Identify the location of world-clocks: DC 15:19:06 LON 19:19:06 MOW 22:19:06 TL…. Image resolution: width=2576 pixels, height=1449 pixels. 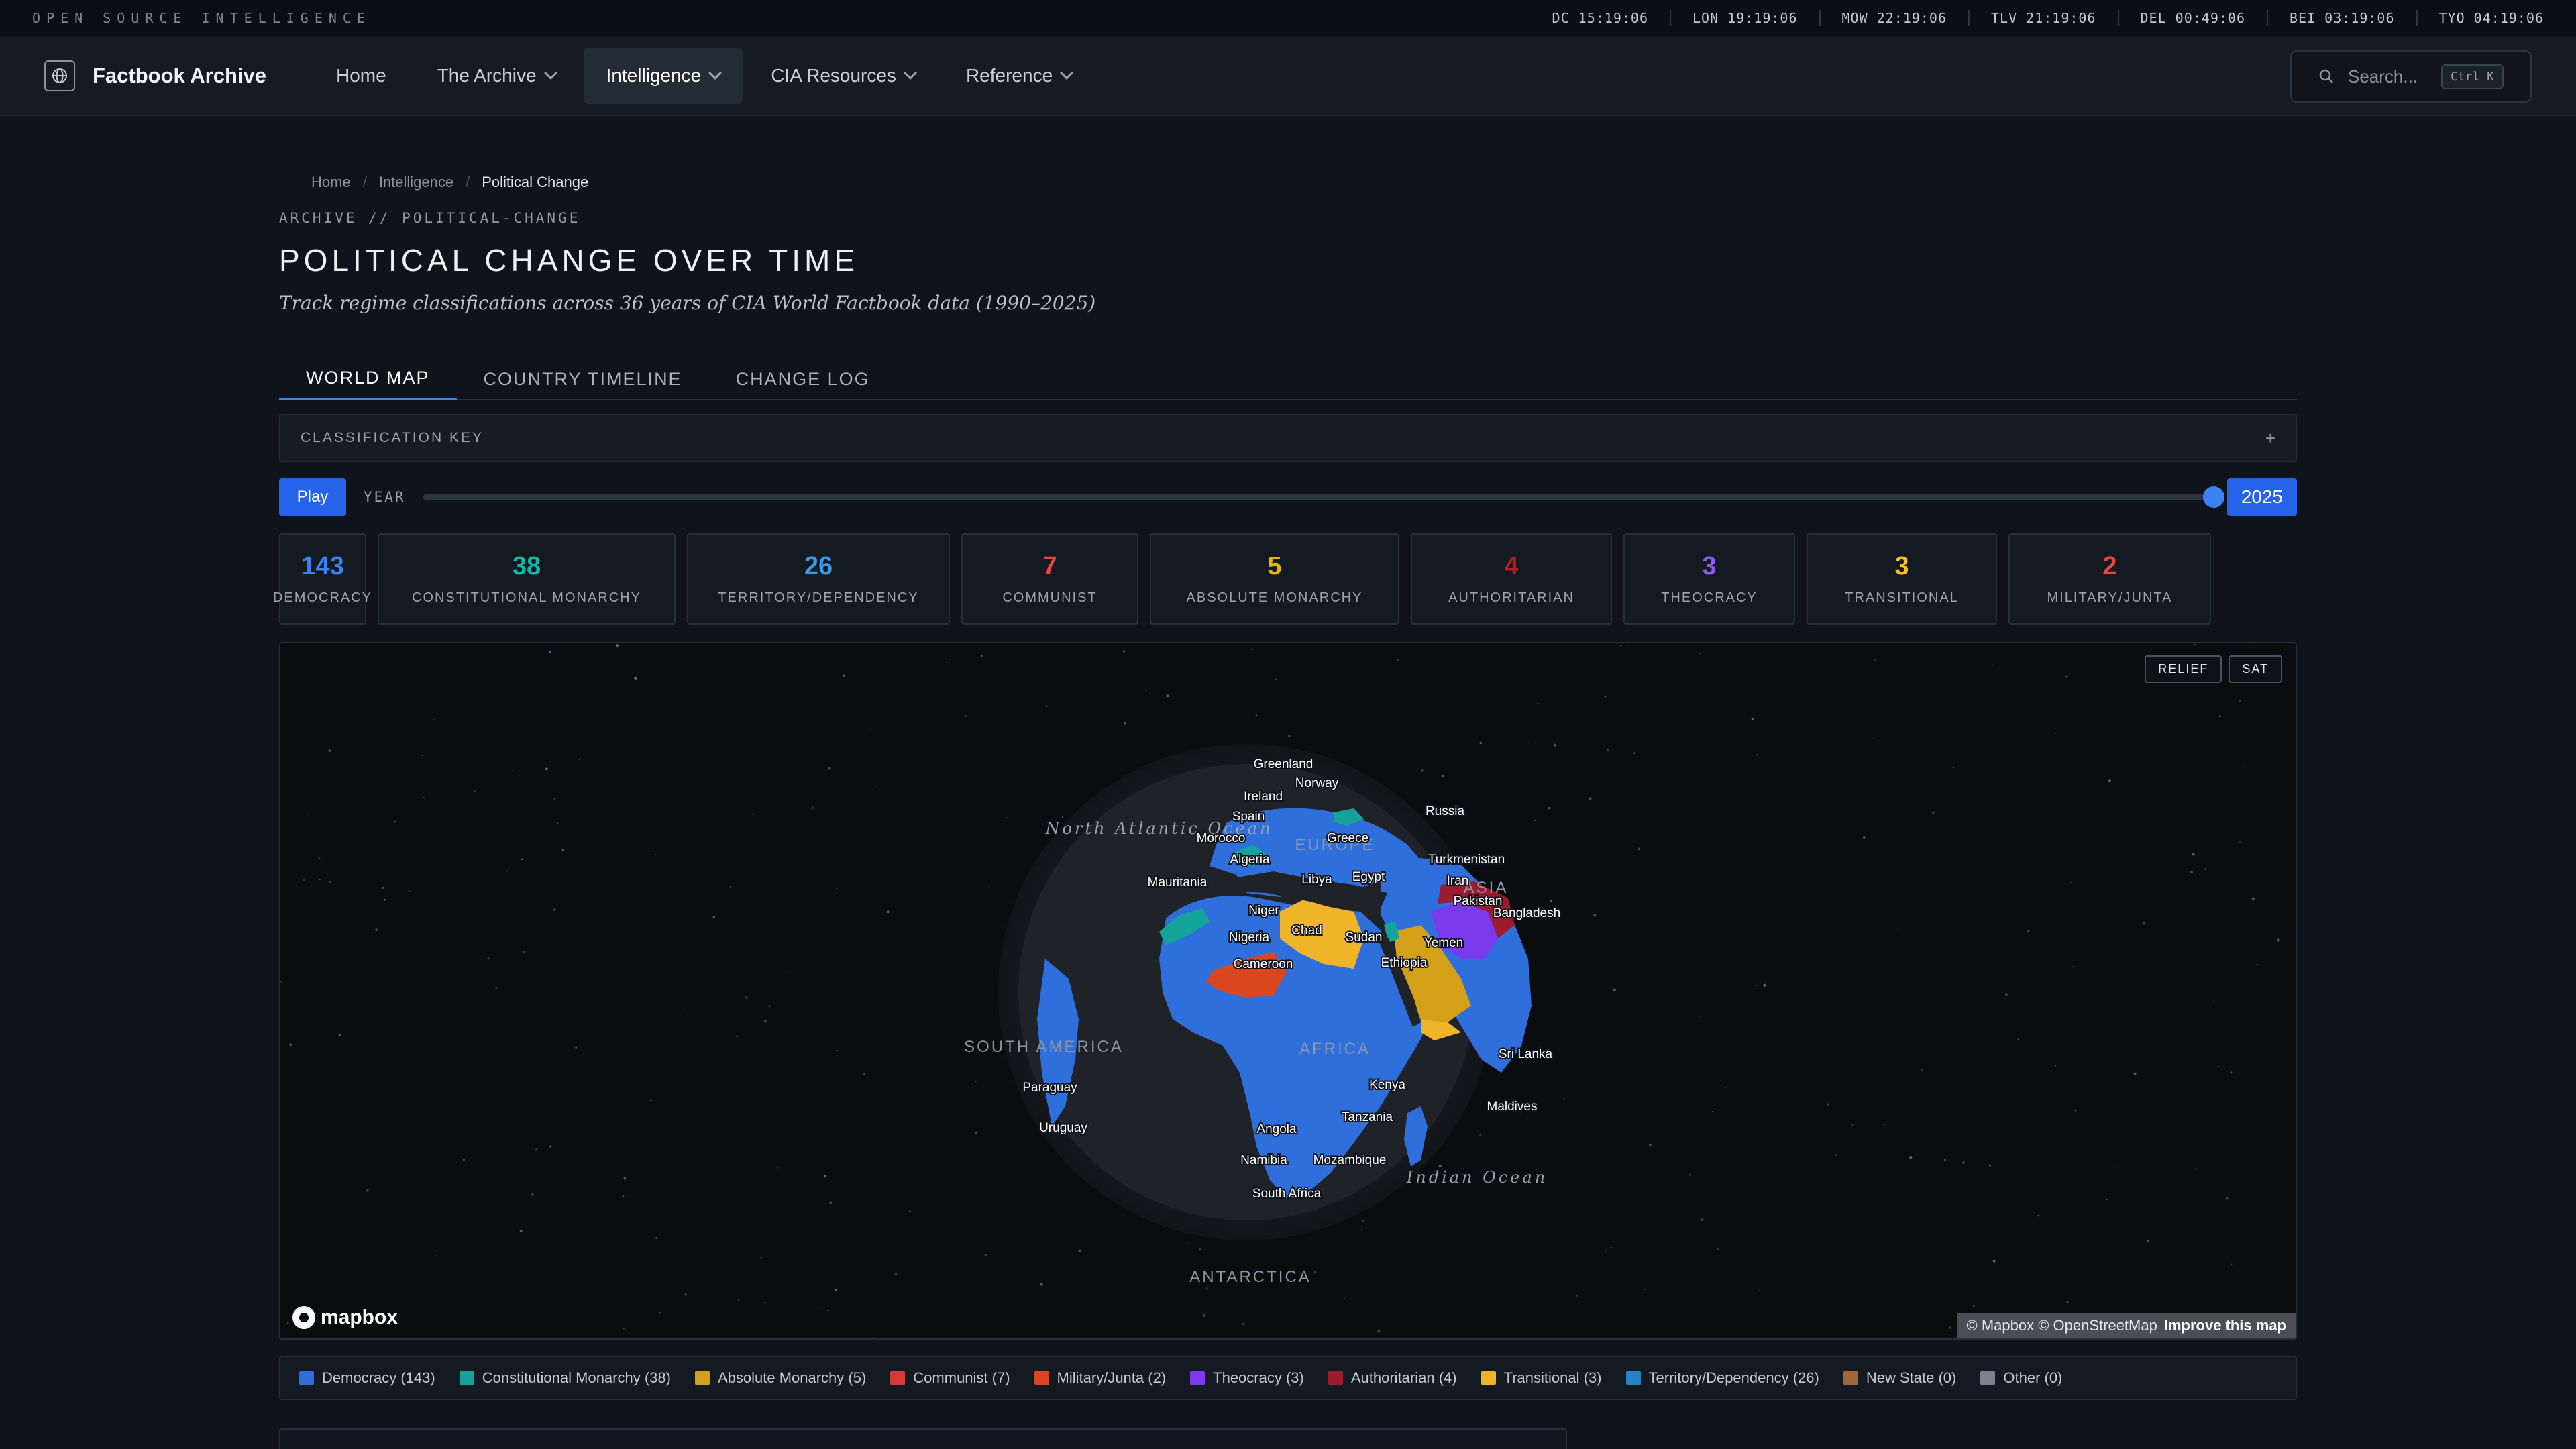
(2037, 17).